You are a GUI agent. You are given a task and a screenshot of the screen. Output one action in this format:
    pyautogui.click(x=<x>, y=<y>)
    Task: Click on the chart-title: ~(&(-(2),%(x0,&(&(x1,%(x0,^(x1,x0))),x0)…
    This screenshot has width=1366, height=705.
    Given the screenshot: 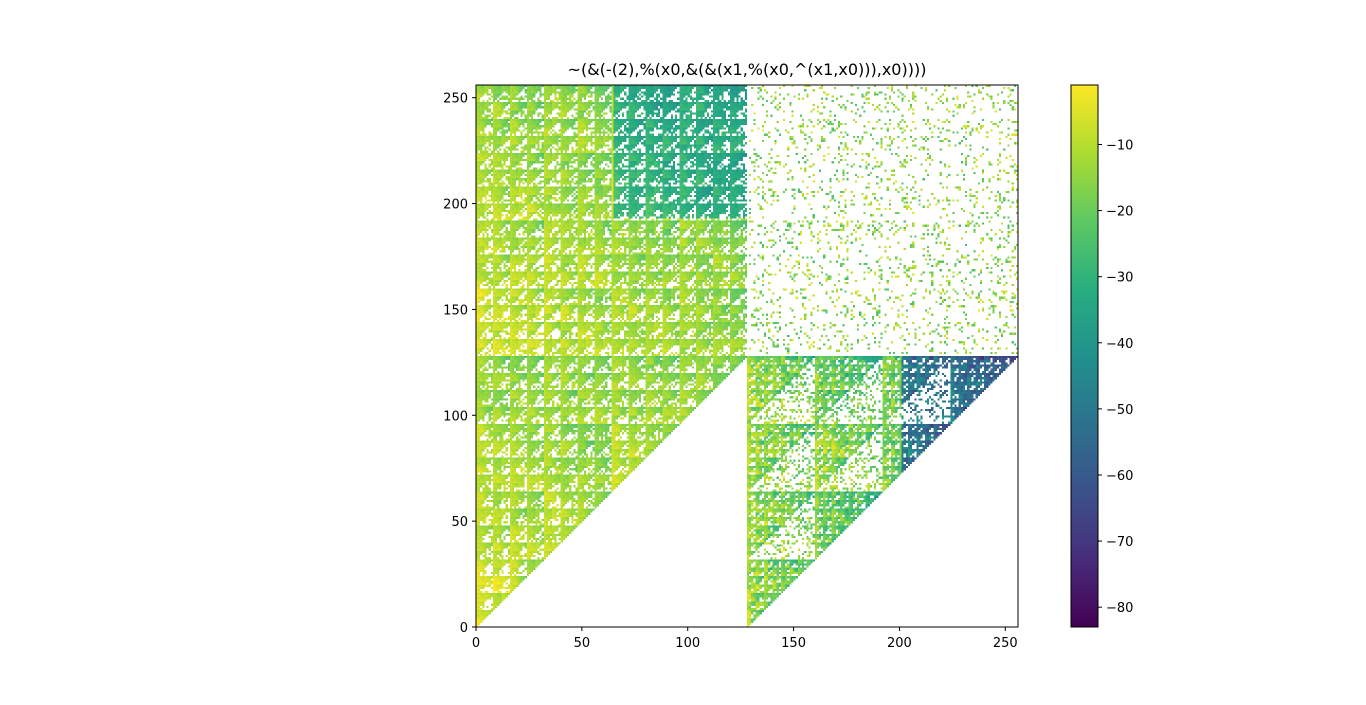 What is the action you would take?
    pyautogui.click(x=747, y=69)
    